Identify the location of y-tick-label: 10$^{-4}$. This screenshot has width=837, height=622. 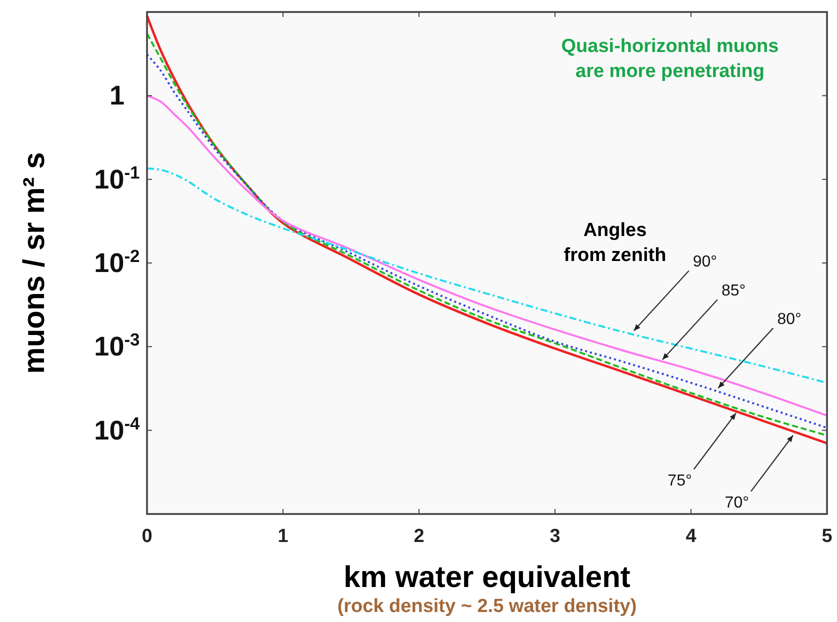
(117, 429).